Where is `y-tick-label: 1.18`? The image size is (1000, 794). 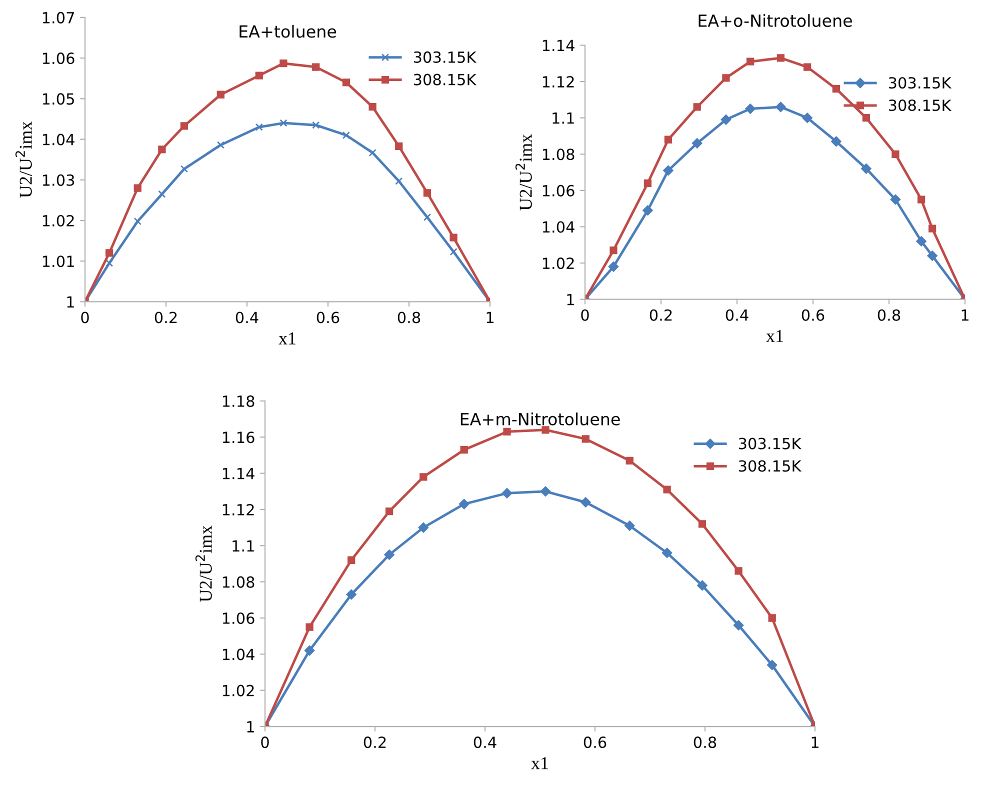 y-tick-label: 1.18 is located at coordinates (238, 401).